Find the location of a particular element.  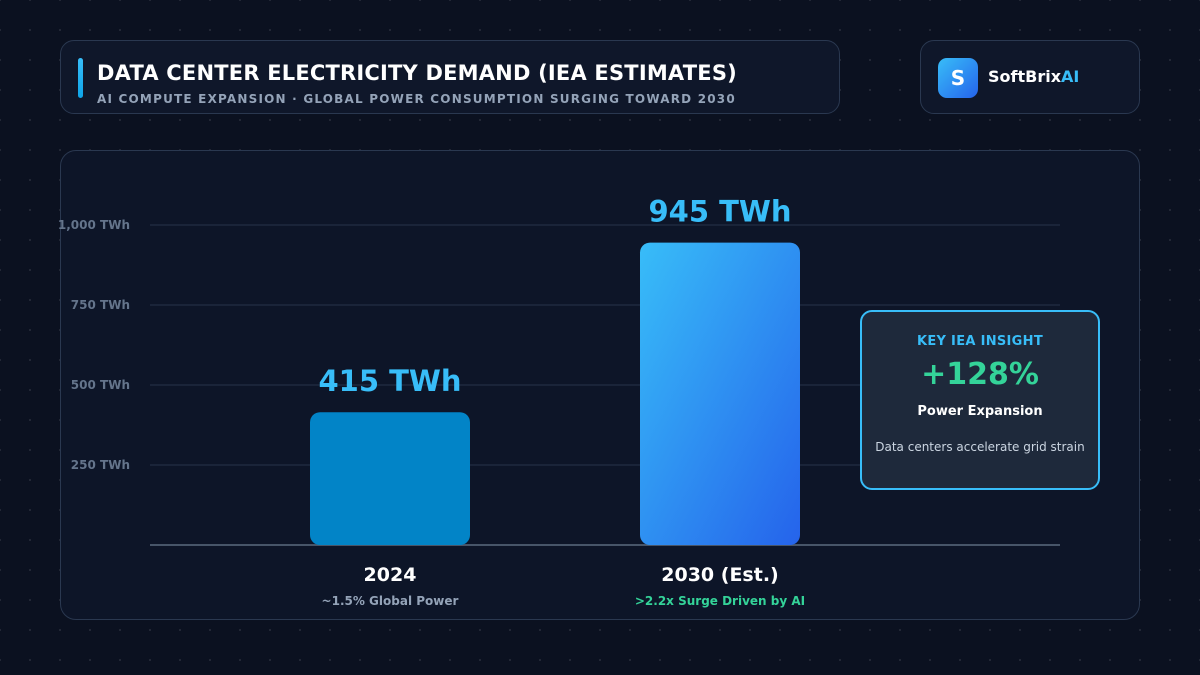

brand-logo-icon: S is located at coordinates (958, 78).